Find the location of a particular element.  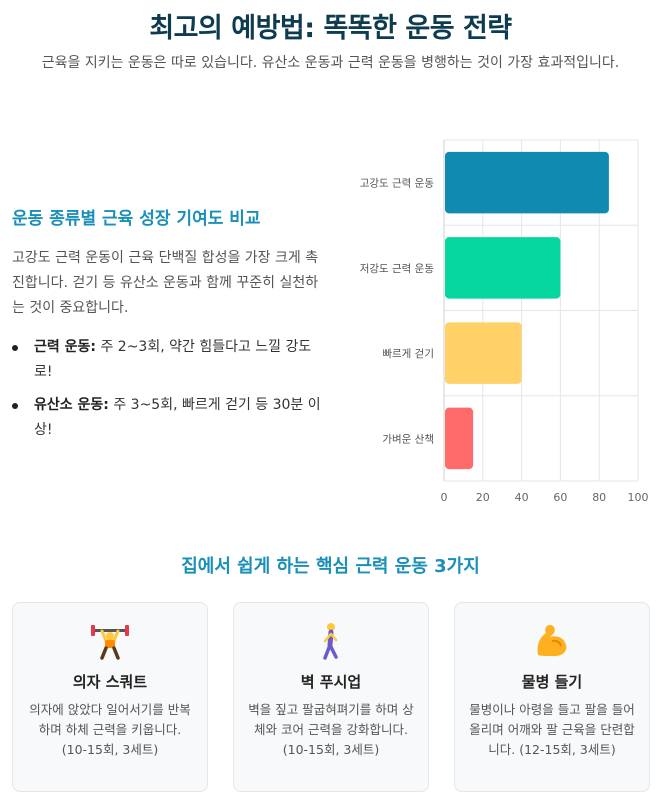

bullet-text: 주 3~5회, 빠르게 걷기 등 30분 이상! is located at coordinates (177, 417).